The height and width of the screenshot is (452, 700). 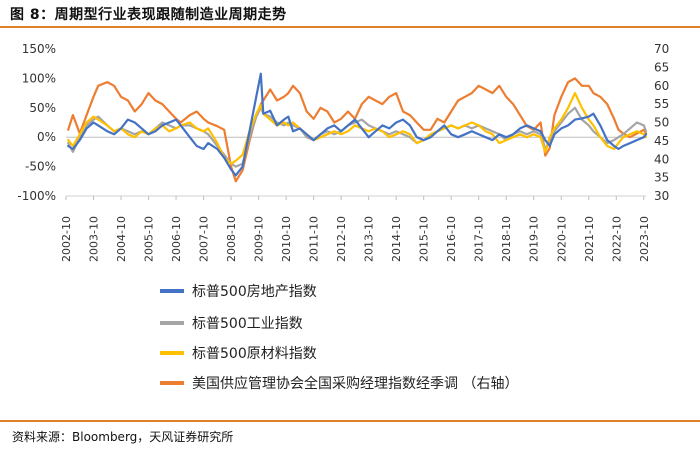 I want to click on x-tick-label: 2020-10, so click(x=561, y=239).